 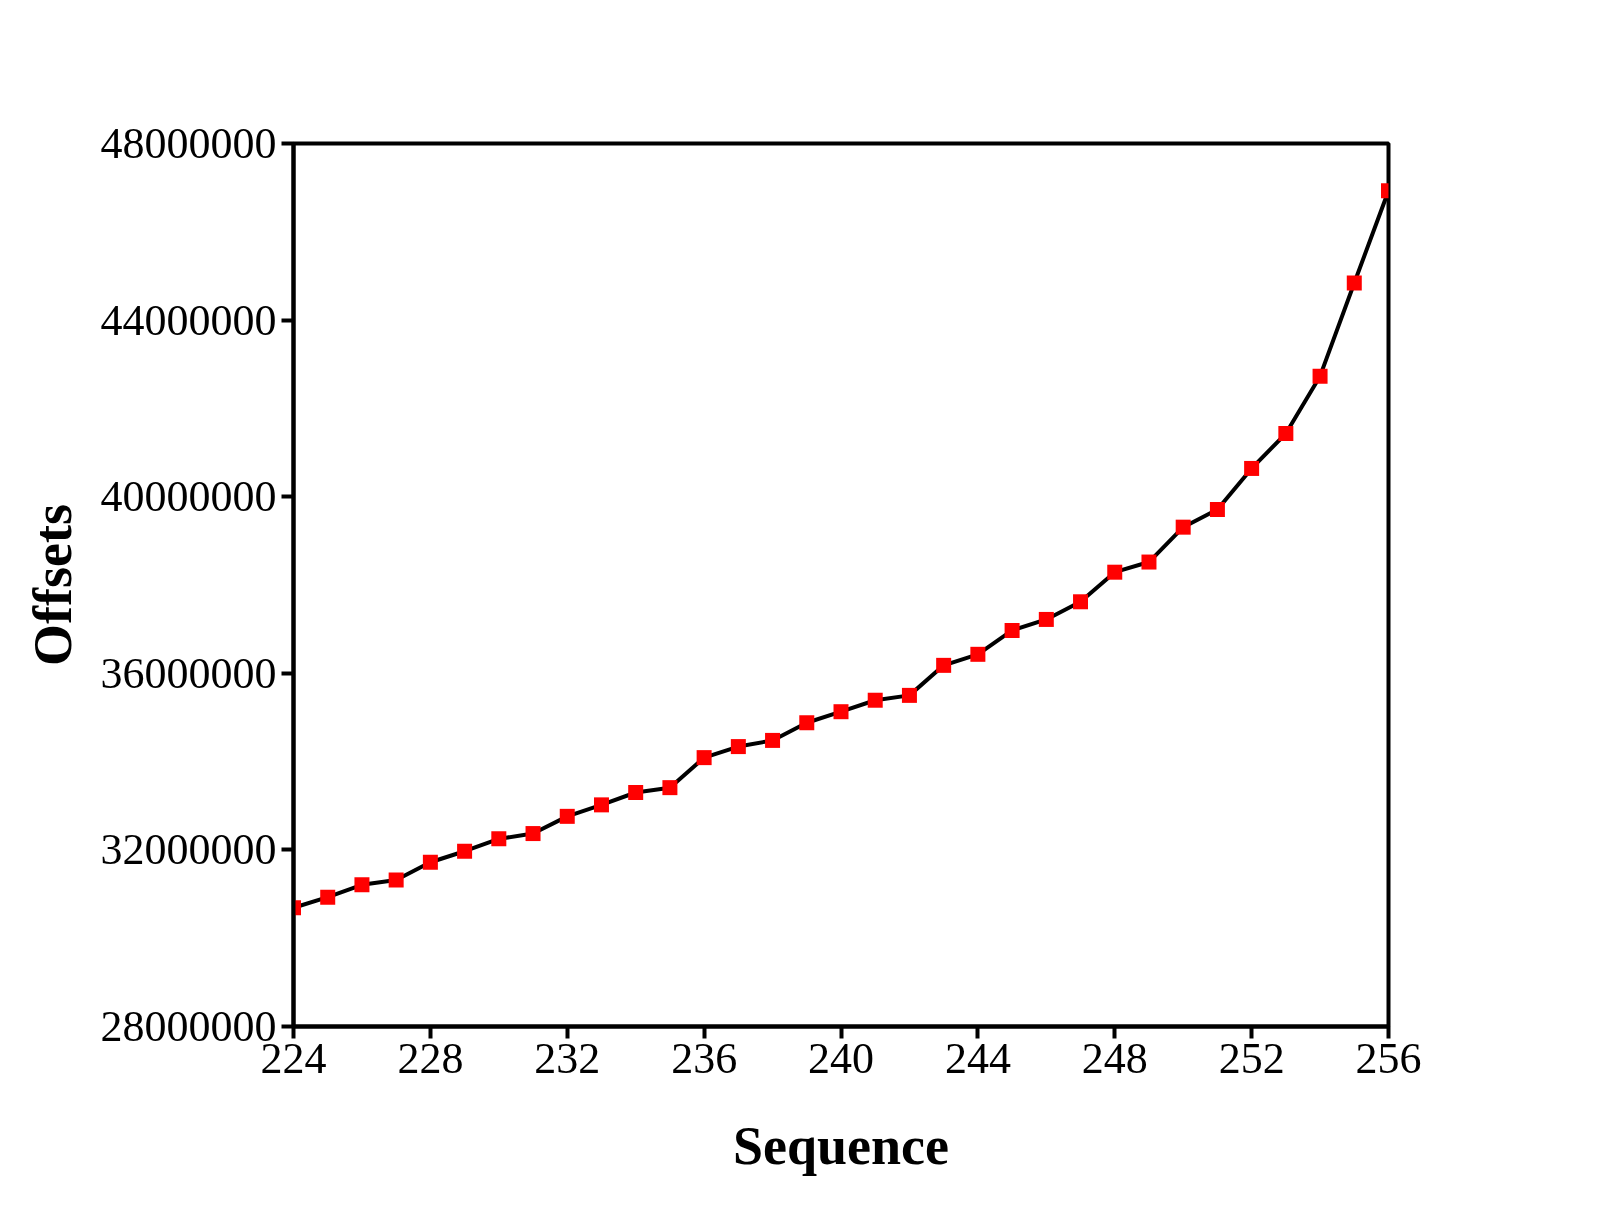 What do you see at coordinates (430, 1058) in the screenshot?
I see `x-tick-label: 228` at bounding box center [430, 1058].